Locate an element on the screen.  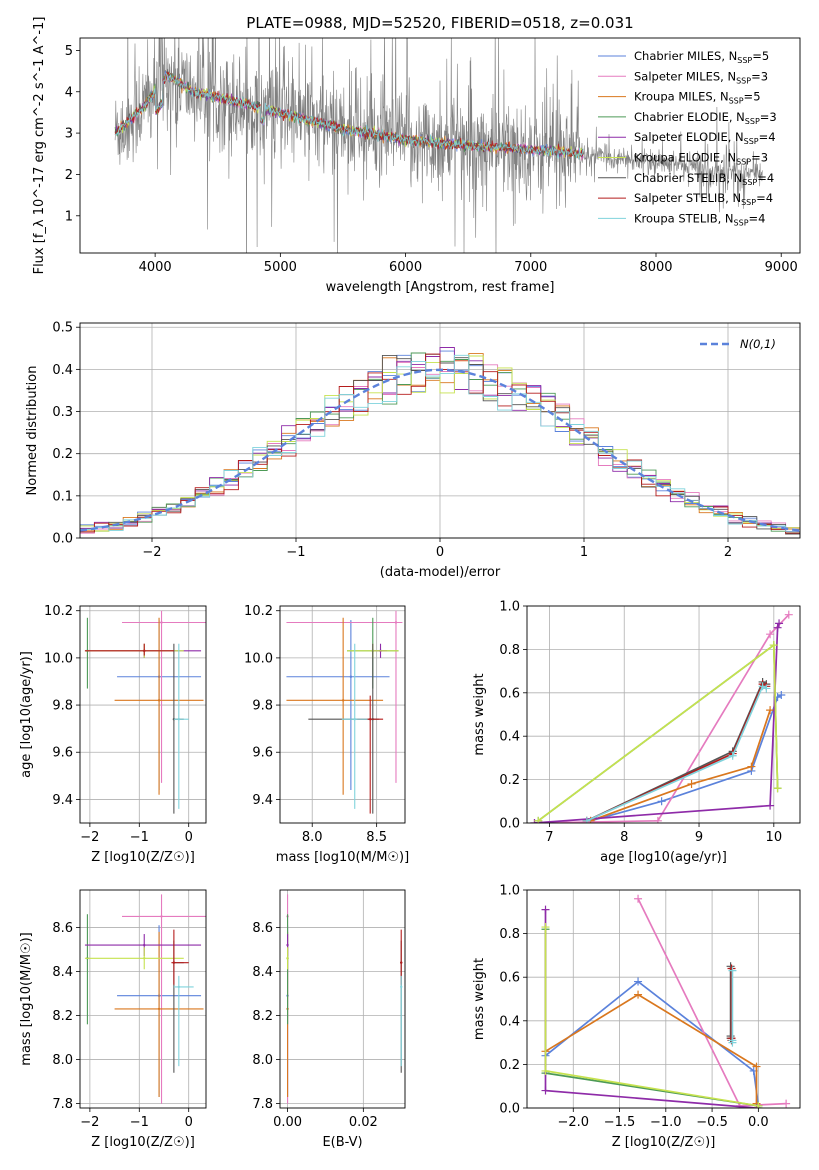
legend-model-name: Salpeter STELIB is located at coordinates (679, 198).